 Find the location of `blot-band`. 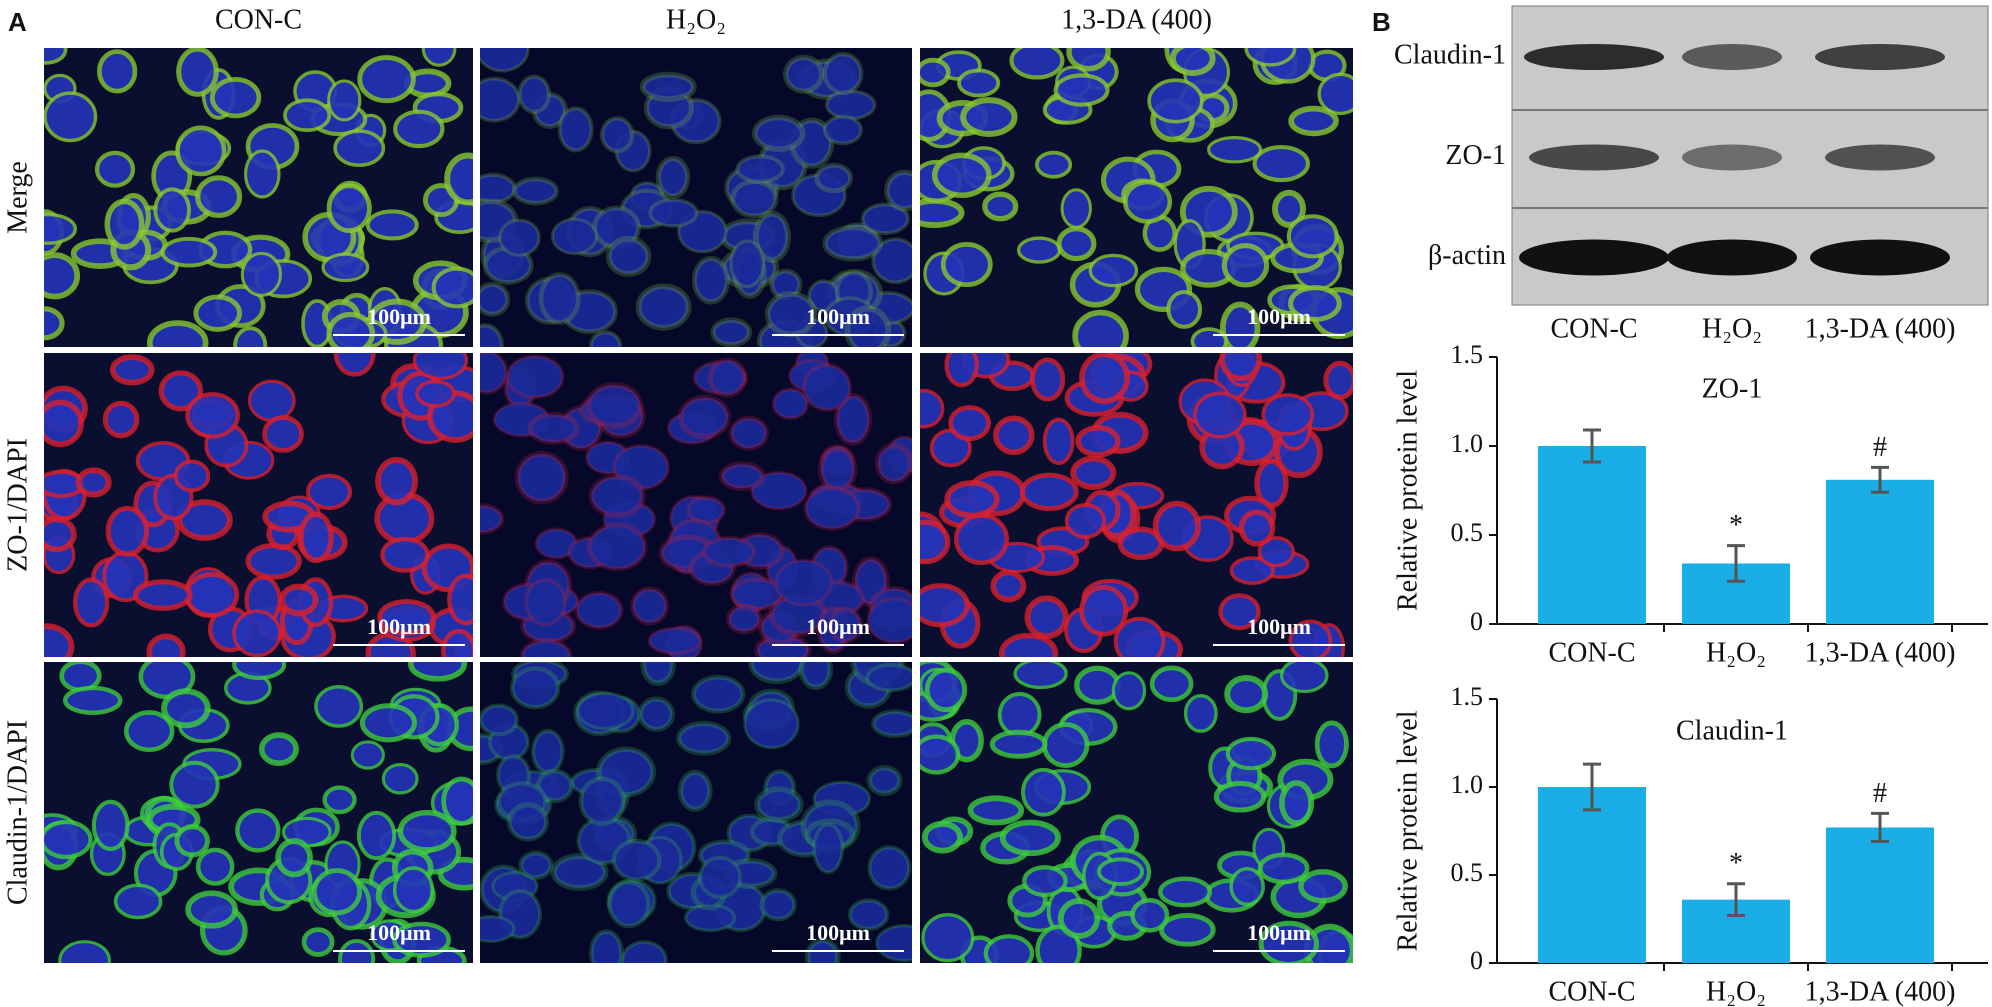

blot-band is located at coordinates (1732, 157).